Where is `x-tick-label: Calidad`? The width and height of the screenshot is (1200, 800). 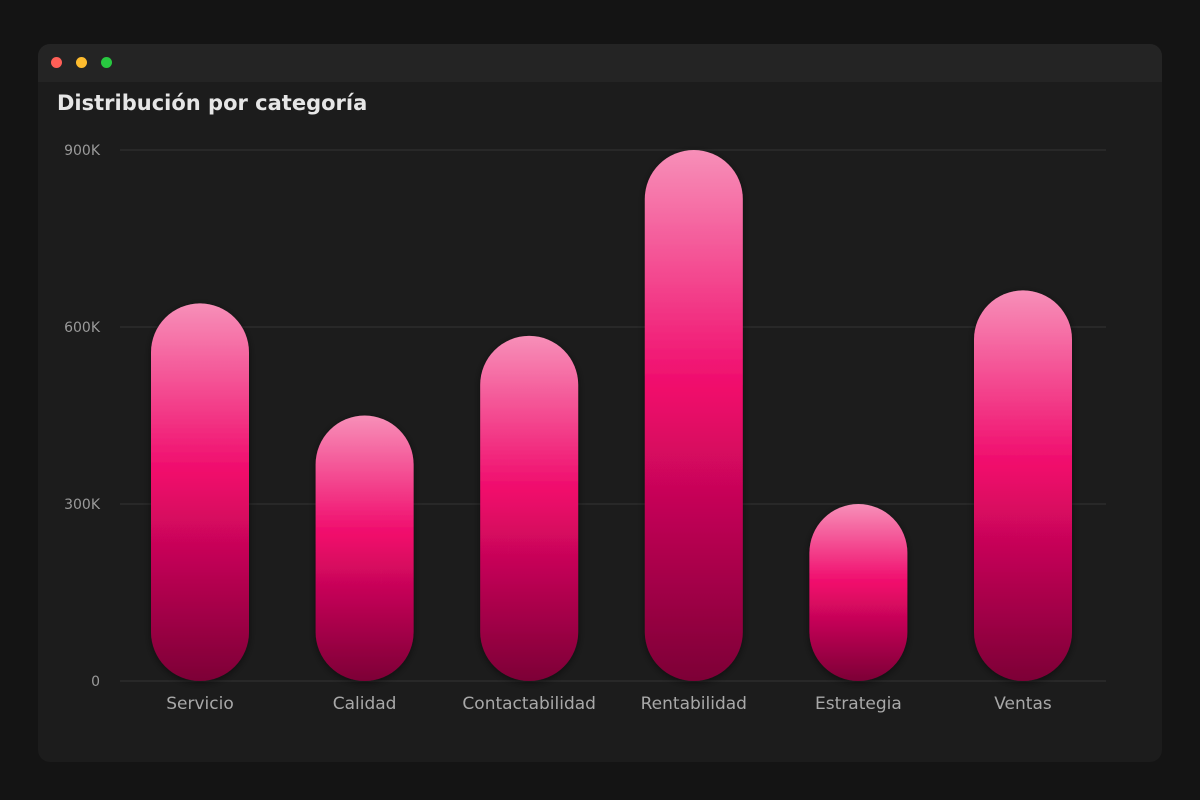
x-tick-label: Calidad is located at coordinates (365, 704).